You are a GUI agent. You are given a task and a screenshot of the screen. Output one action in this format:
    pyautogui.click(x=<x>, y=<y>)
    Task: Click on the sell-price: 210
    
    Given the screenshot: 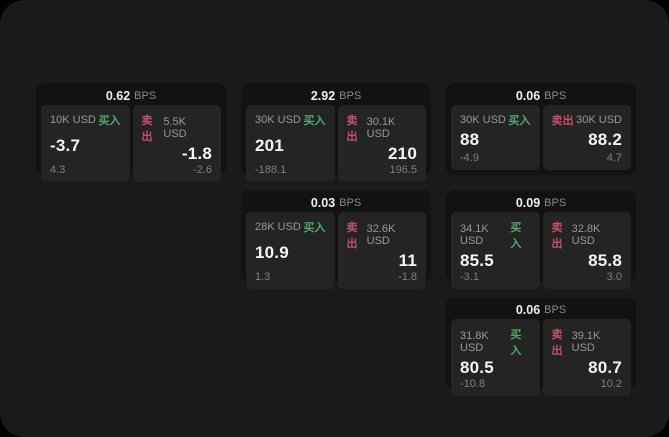 What is the action you would take?
    pyautogui.click(x=402, y=153)
    